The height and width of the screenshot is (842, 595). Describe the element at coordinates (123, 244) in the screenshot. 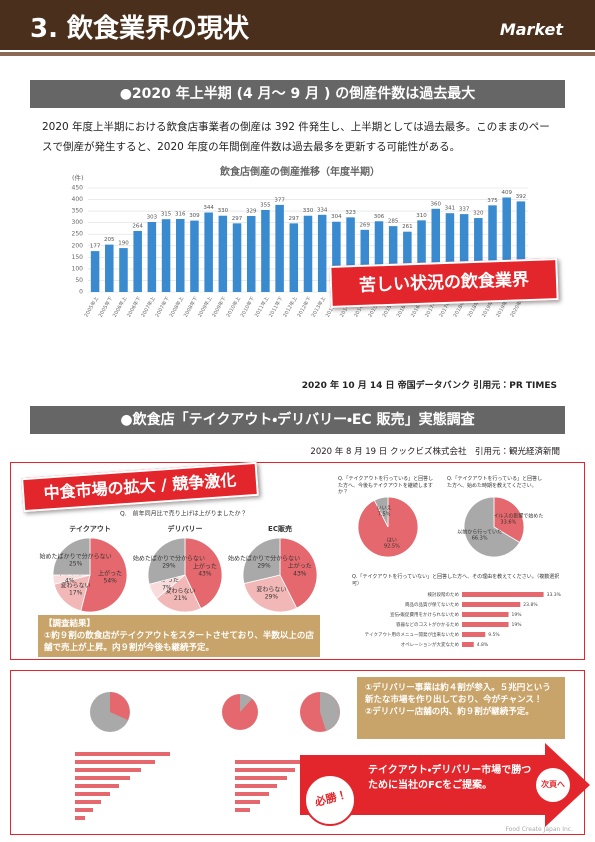

I see `value-label: 190` at that location.